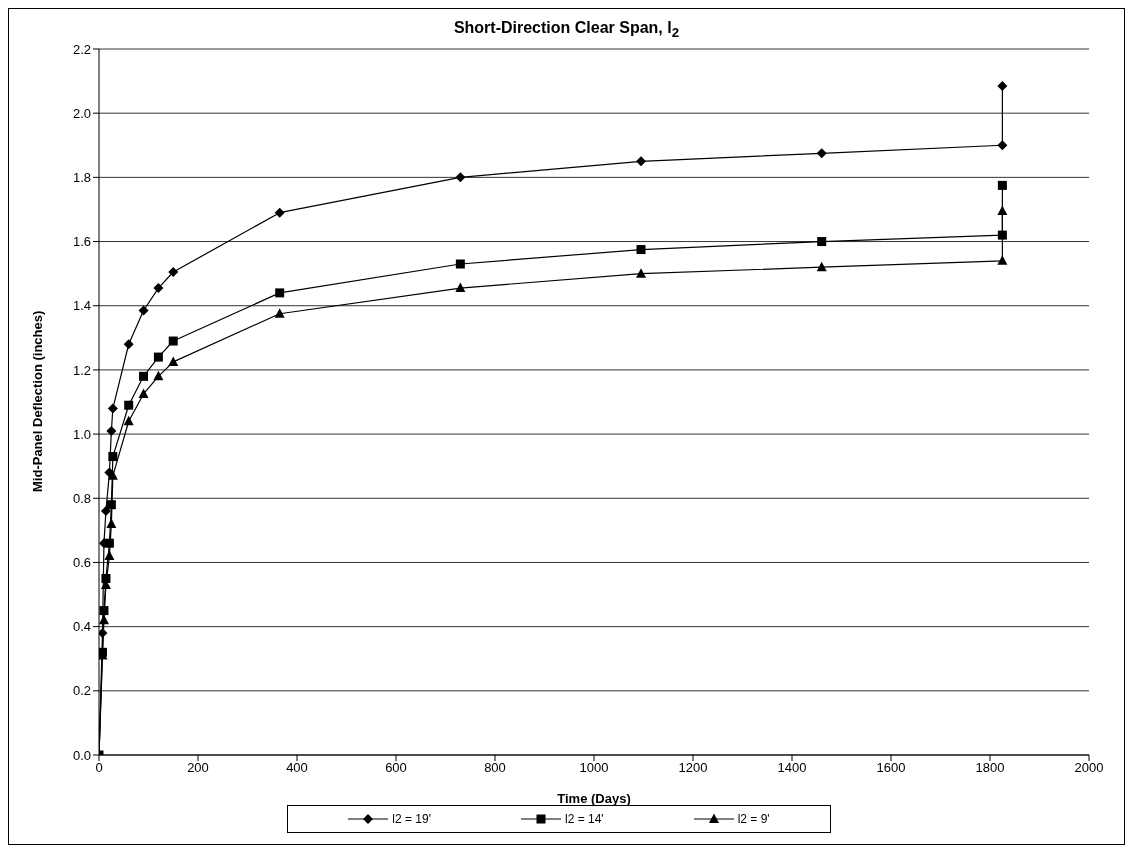  Describe the element at coordinates (411, 819) in the screenshot. I see `legend-label: l2 = 19'` at that location.